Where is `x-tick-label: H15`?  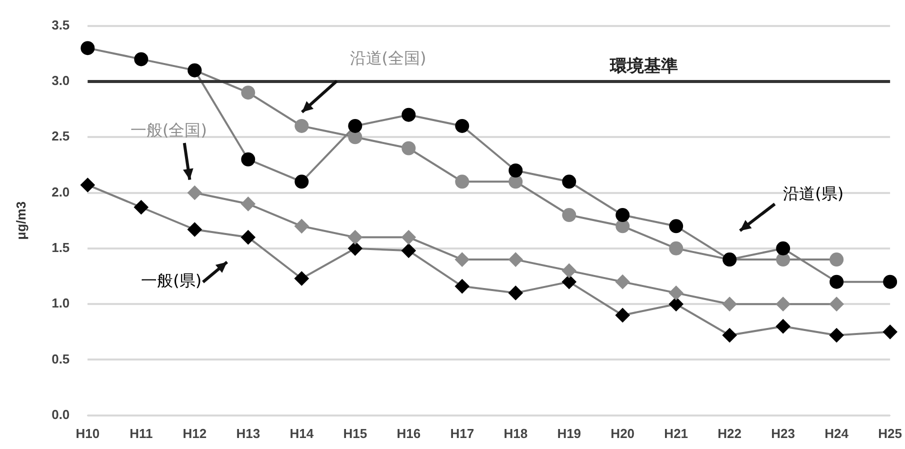 x-tick-label: H15 is located at coordinates (355, 433).